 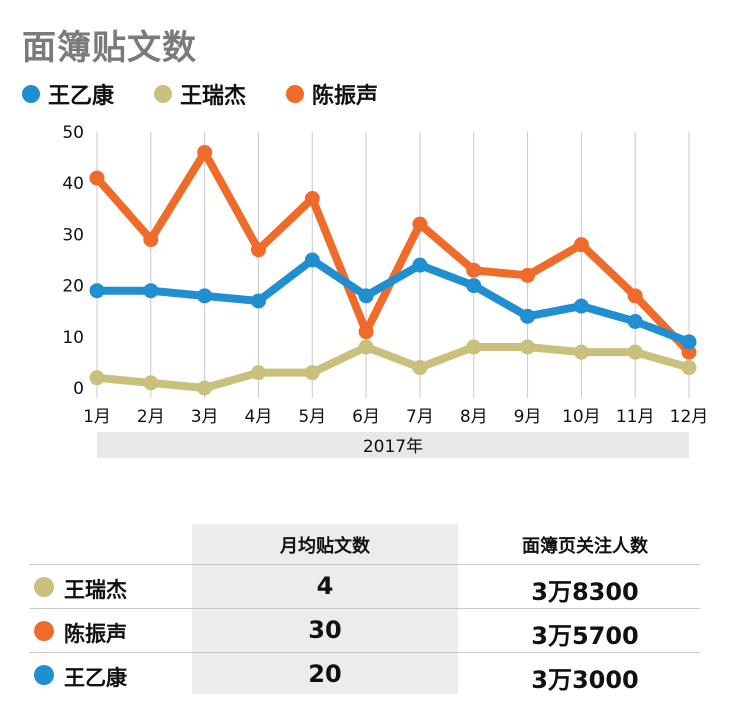 I want to click on legend-item: 王瑞杰, so click(x=200, y=94).